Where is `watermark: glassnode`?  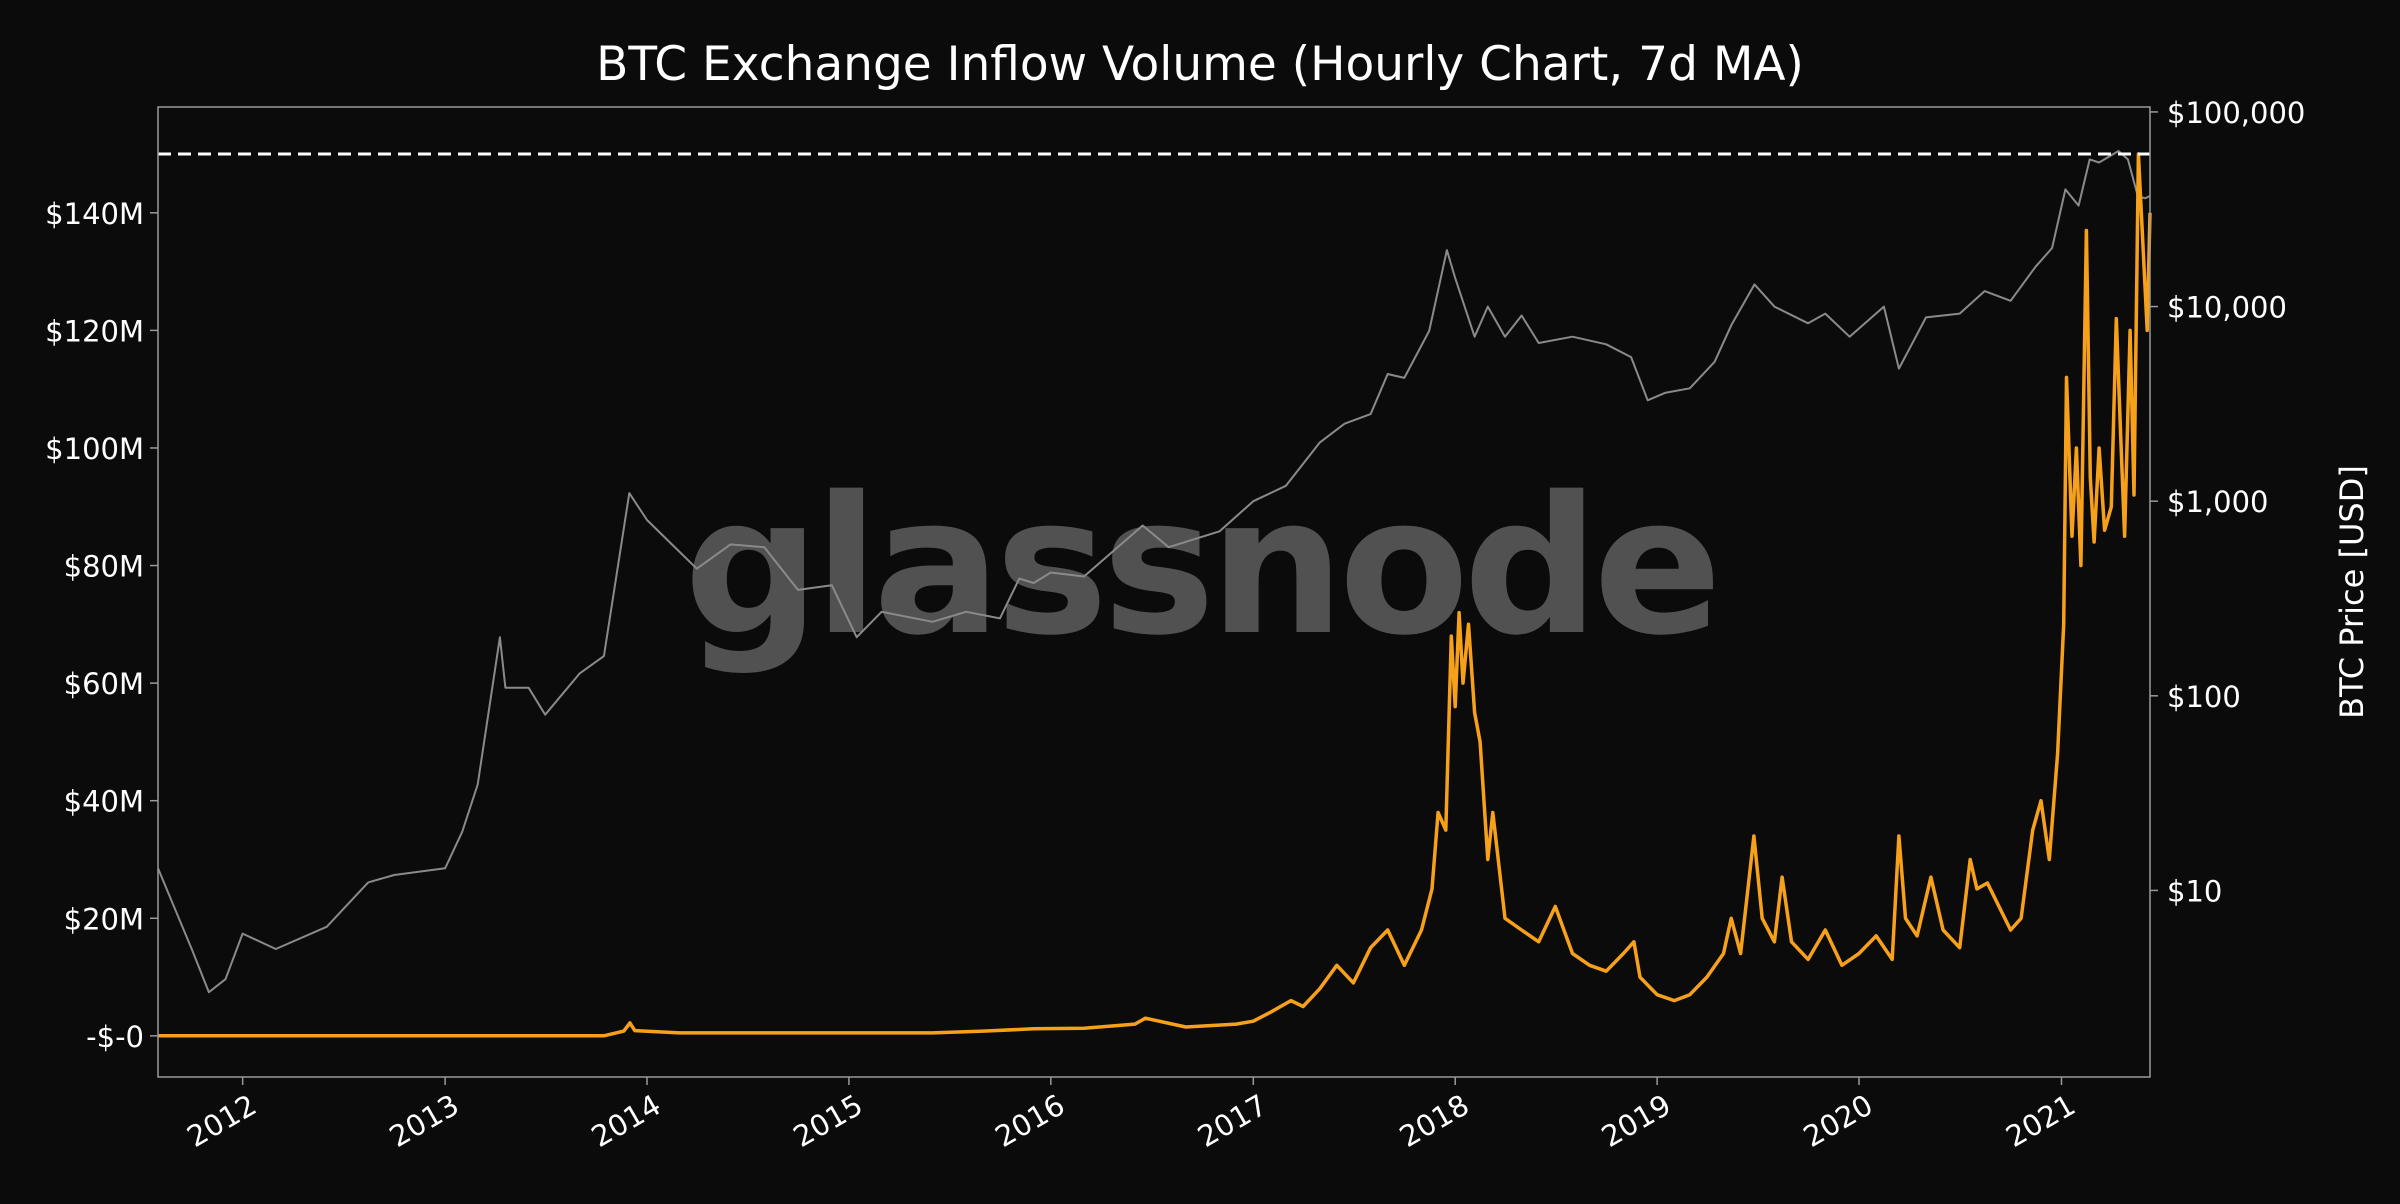
watermark: glassnode is located at coordinates (1203, 566).